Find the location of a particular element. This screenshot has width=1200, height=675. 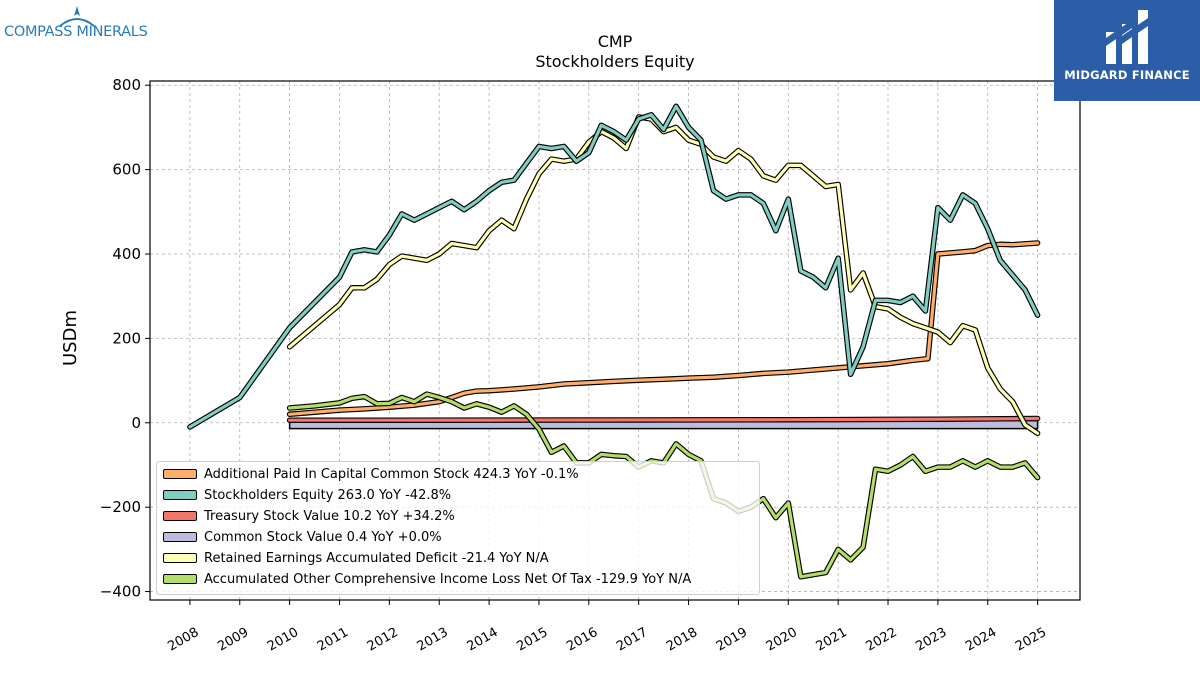

x-tick-label: 2008 is located at coordinates (183, 640).